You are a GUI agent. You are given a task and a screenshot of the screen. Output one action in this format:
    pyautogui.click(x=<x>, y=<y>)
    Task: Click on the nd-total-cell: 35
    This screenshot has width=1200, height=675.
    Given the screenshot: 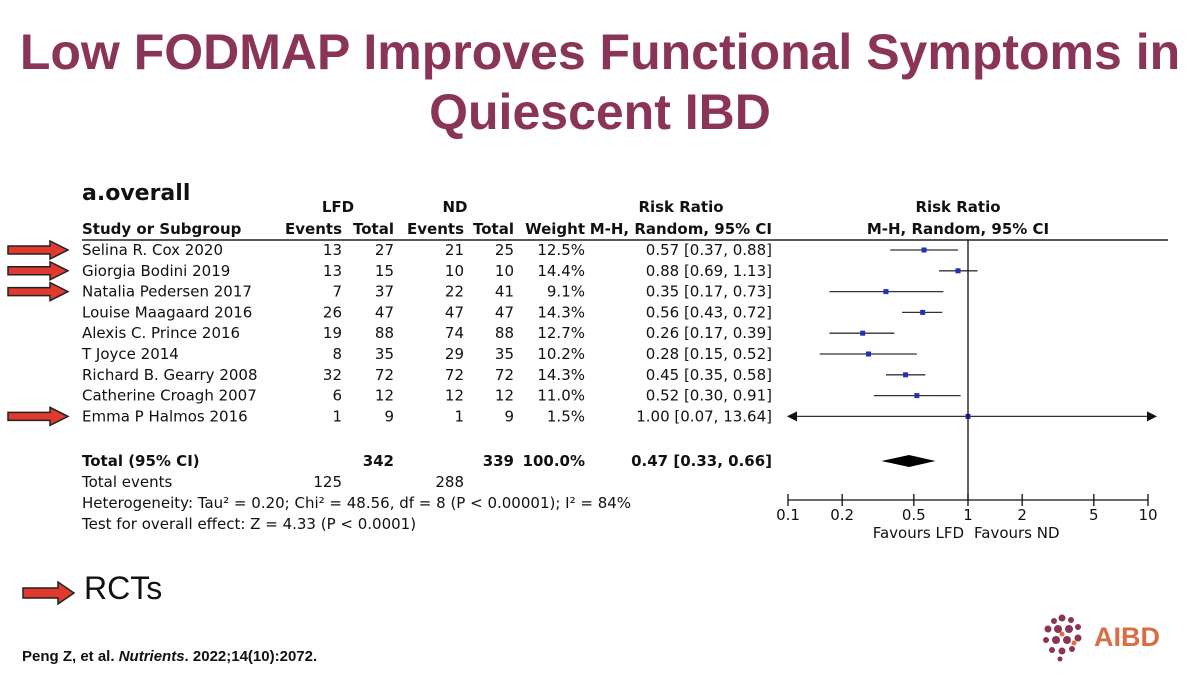 What is the action you would take?
    pyautogui.click(x=504, y=354)
    